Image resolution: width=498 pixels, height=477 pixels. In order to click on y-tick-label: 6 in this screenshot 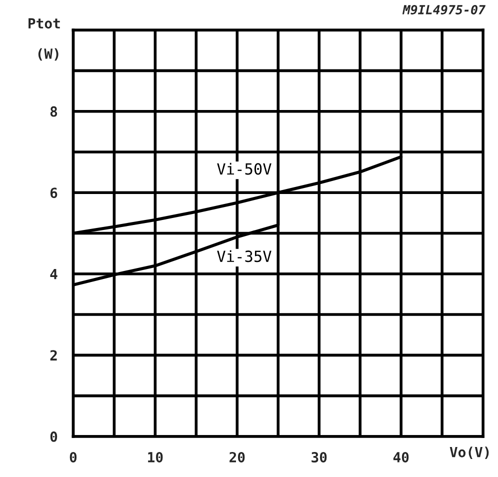, I will do `click(54, 193)`.